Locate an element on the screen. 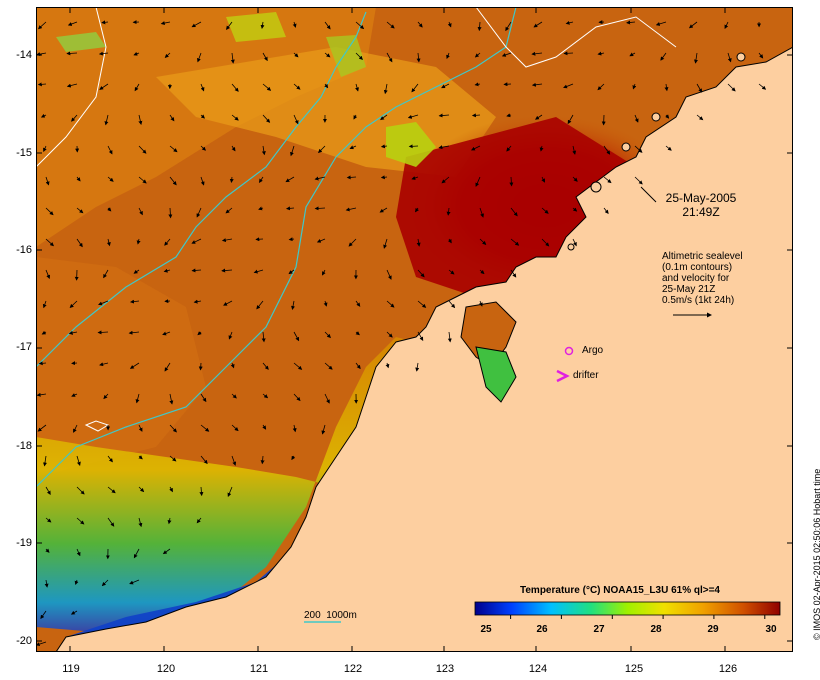  lon-tick-label: 123 is located at coordinates (445, 669).